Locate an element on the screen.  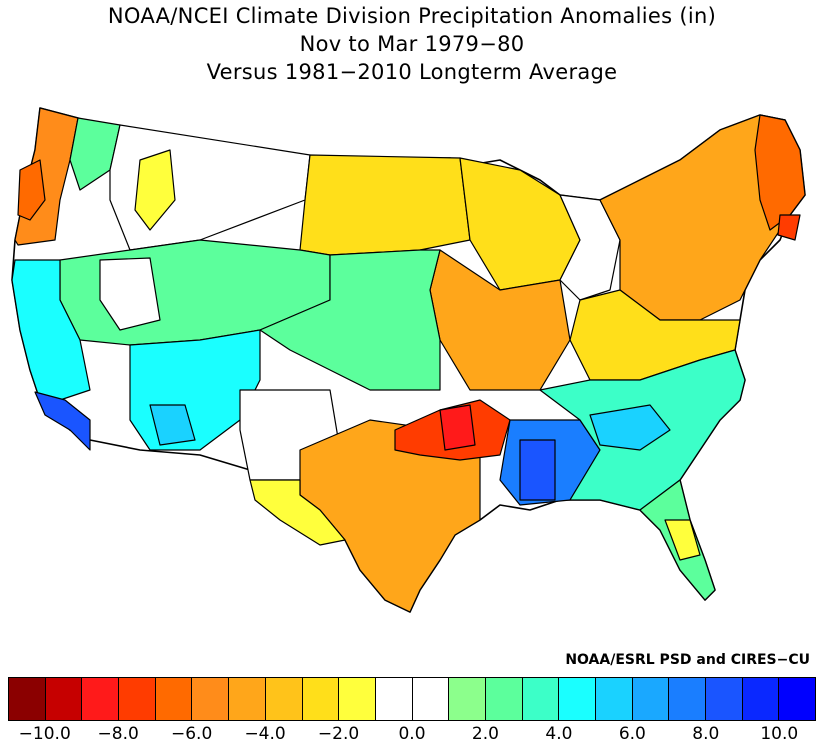
color-scale-tick-label: 0.0 is located at coordinates (412, 734).